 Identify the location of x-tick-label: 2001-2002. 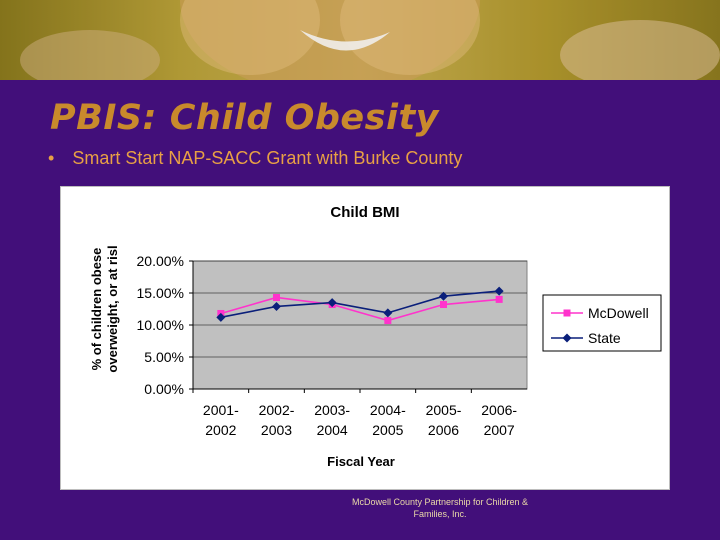
(221, 420).